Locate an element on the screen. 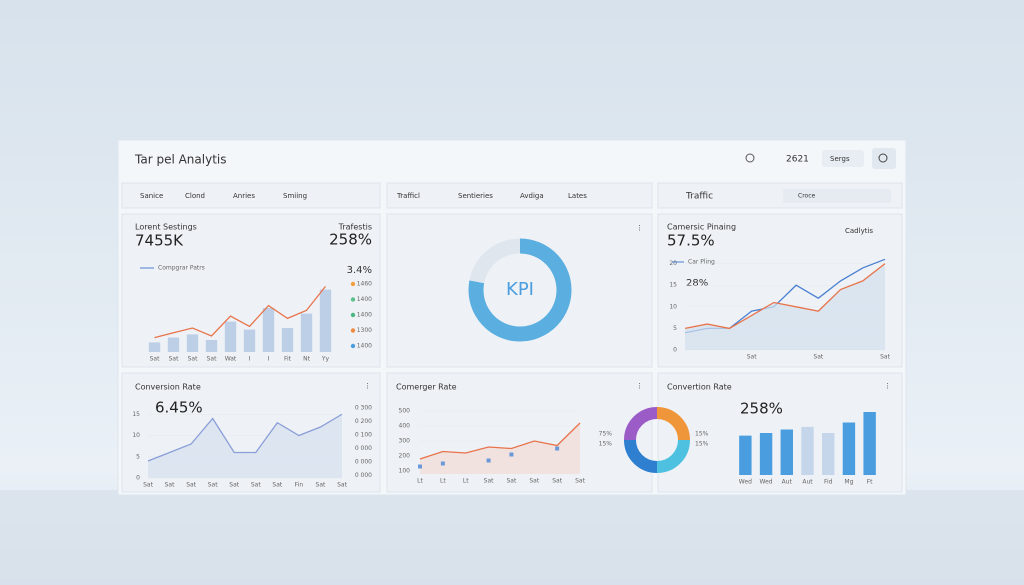  side-label: 1300 is located at coordinates (364, 330).